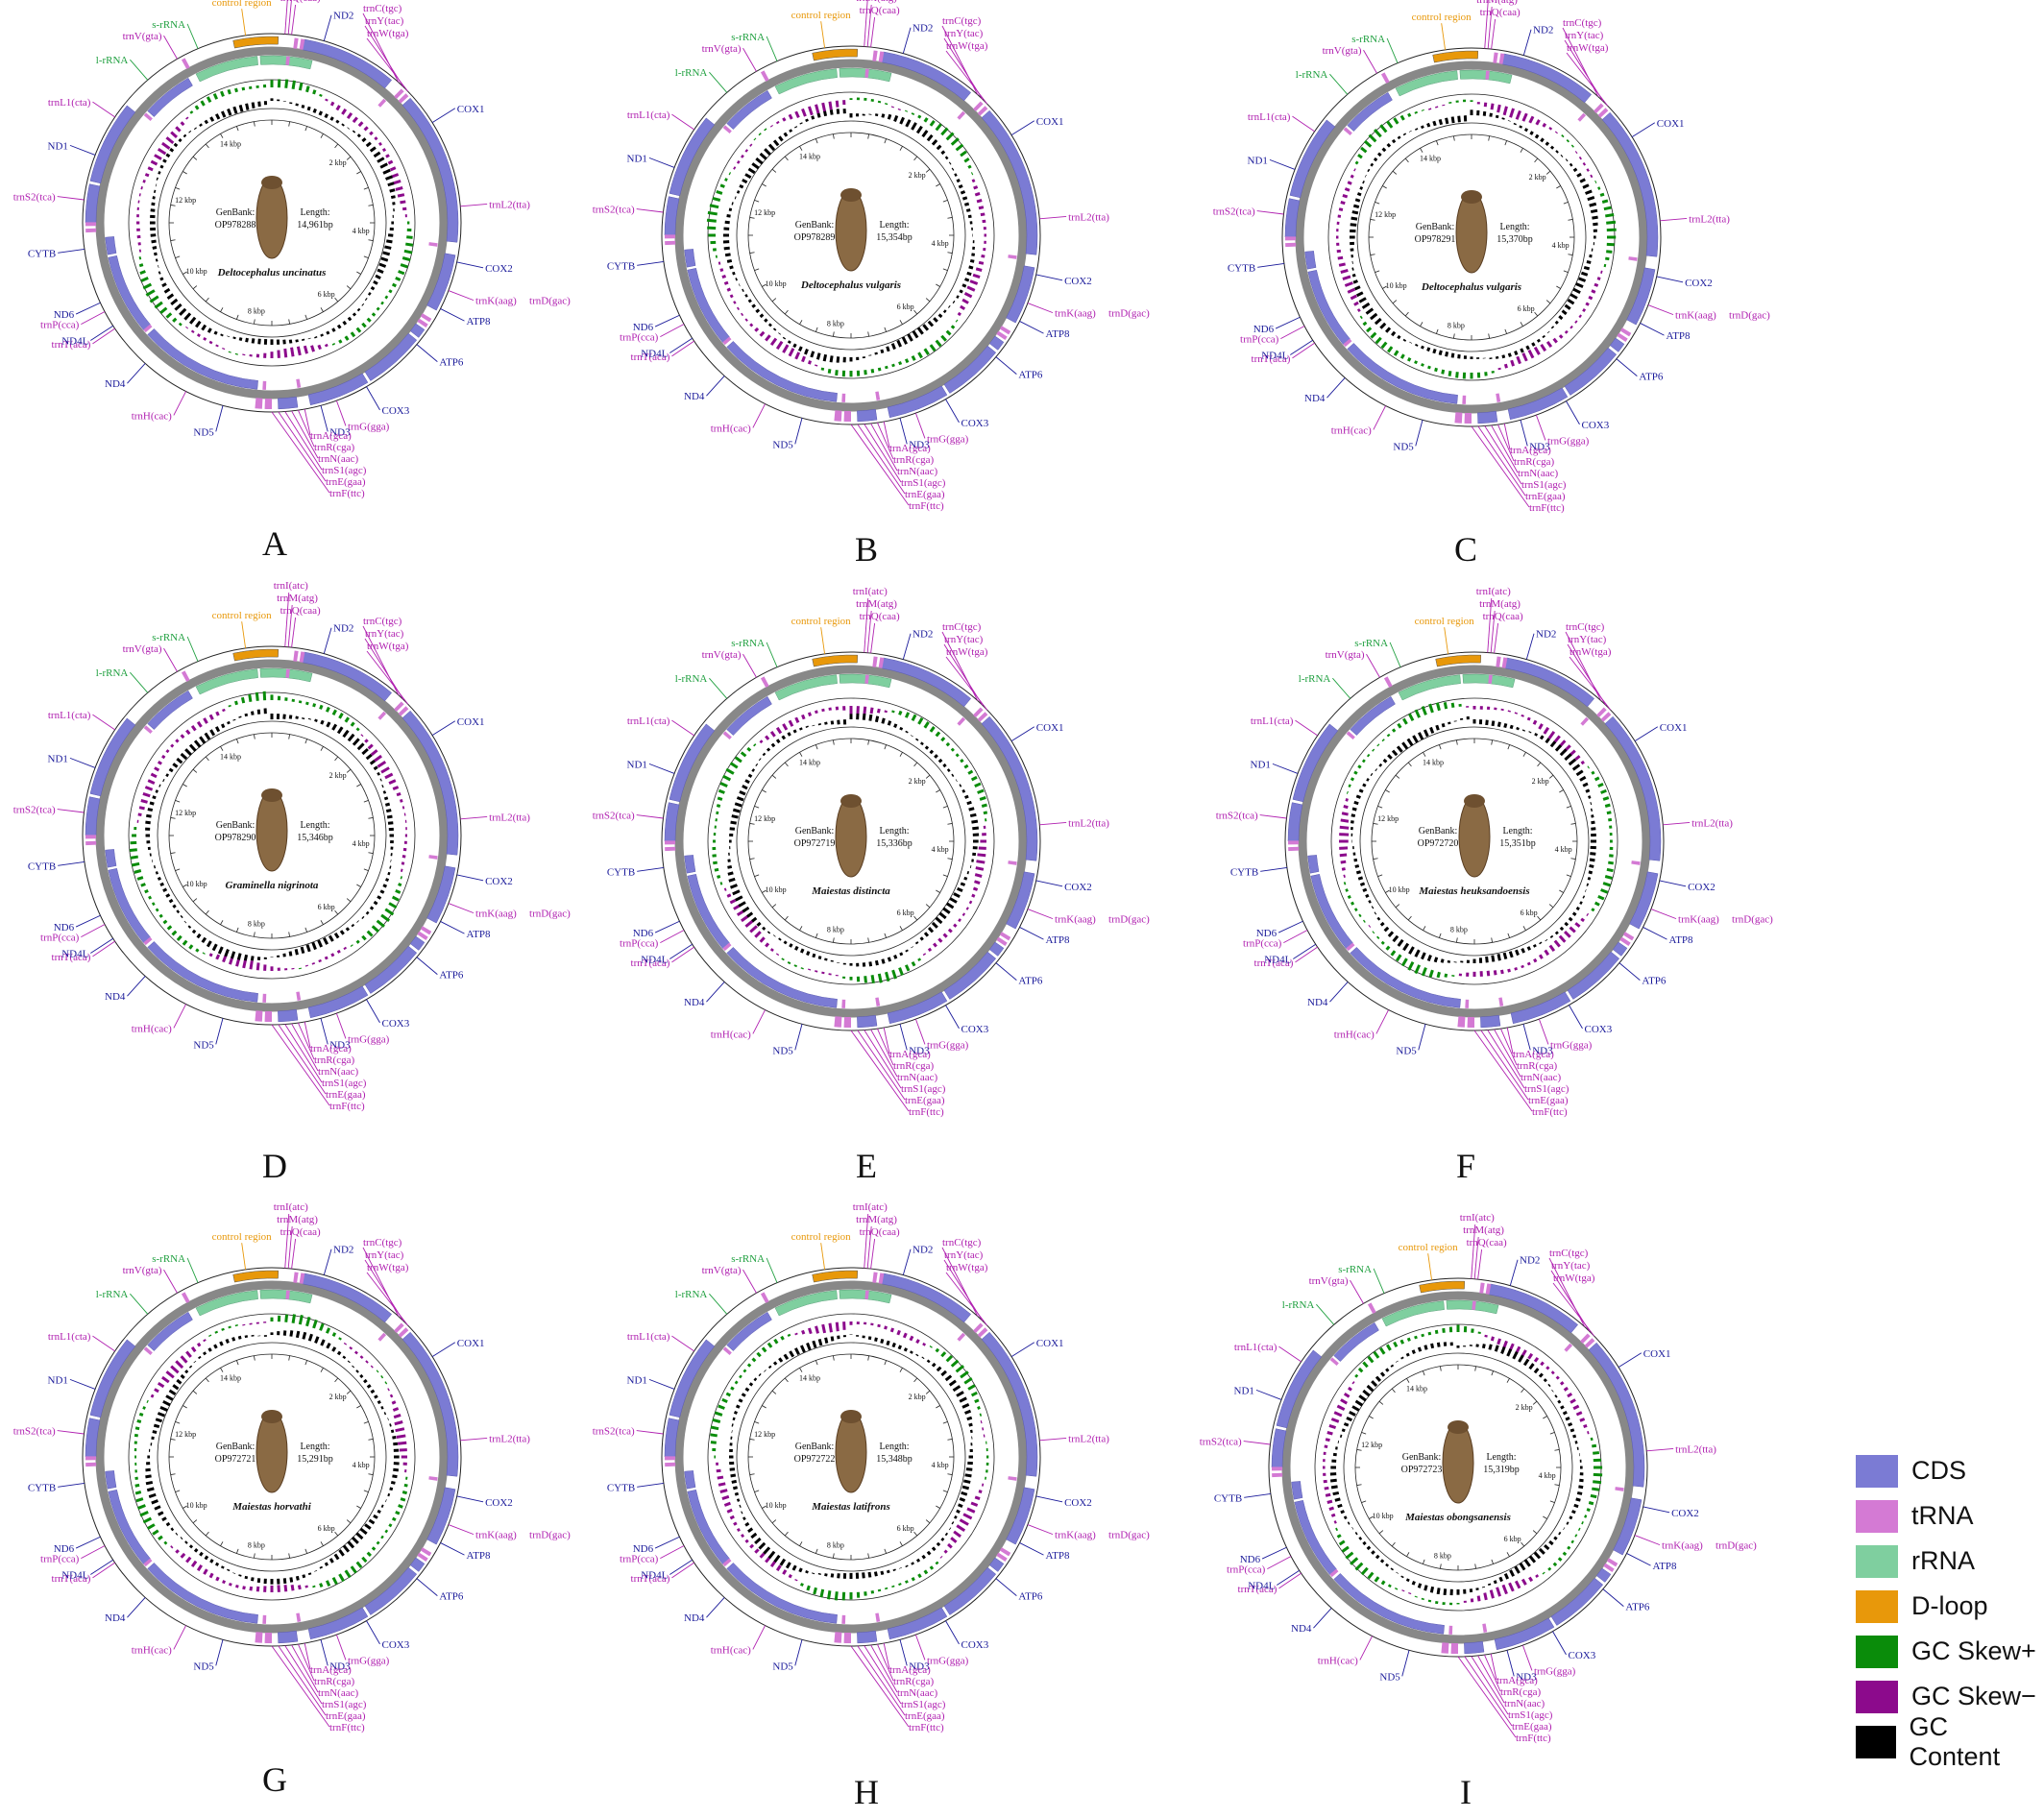 The height and width of the screenshot is (1818, 2044). I want to click on cds-arc-nd2, so click(926, 1298).